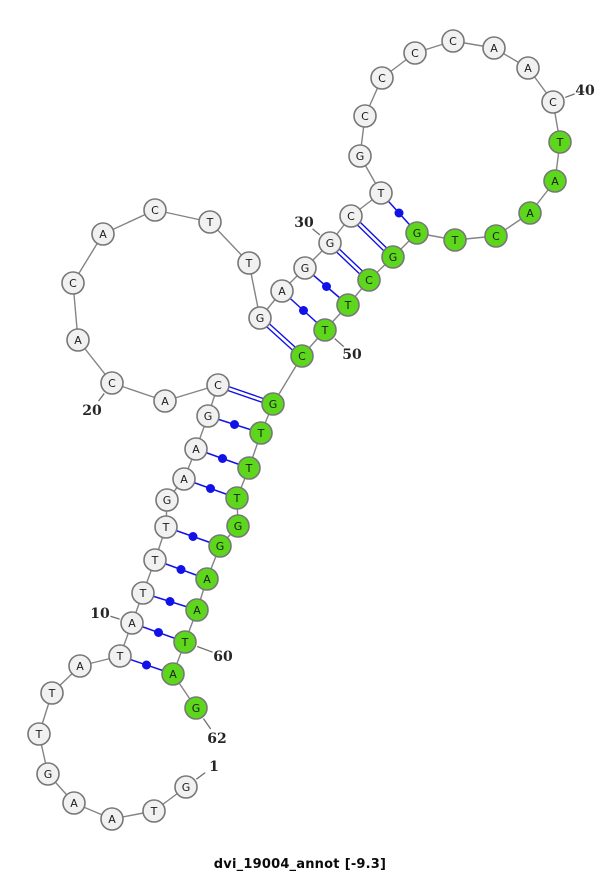 Image resolution: width=600 pixels, height=879 pixels. I want to click on nucleotide-58-A: A, so click(207, 579).